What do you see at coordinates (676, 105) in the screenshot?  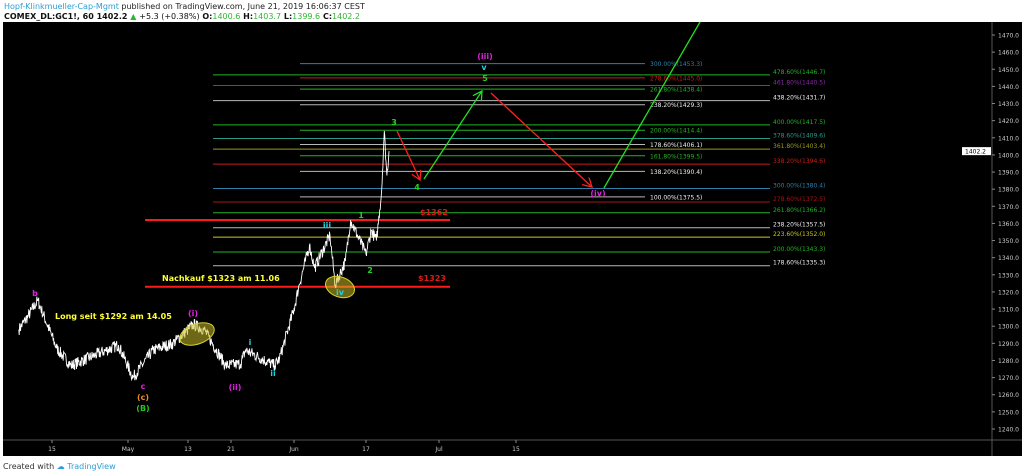 I see `fib-level-label: 238.20%(1429.3)` at bounding box center [676, 105].